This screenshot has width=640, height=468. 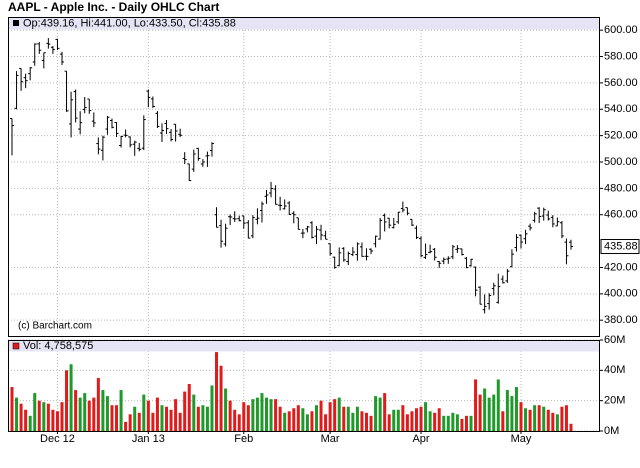 I want to click on y-tick-label: 580.00, so click(x=621, y=56).